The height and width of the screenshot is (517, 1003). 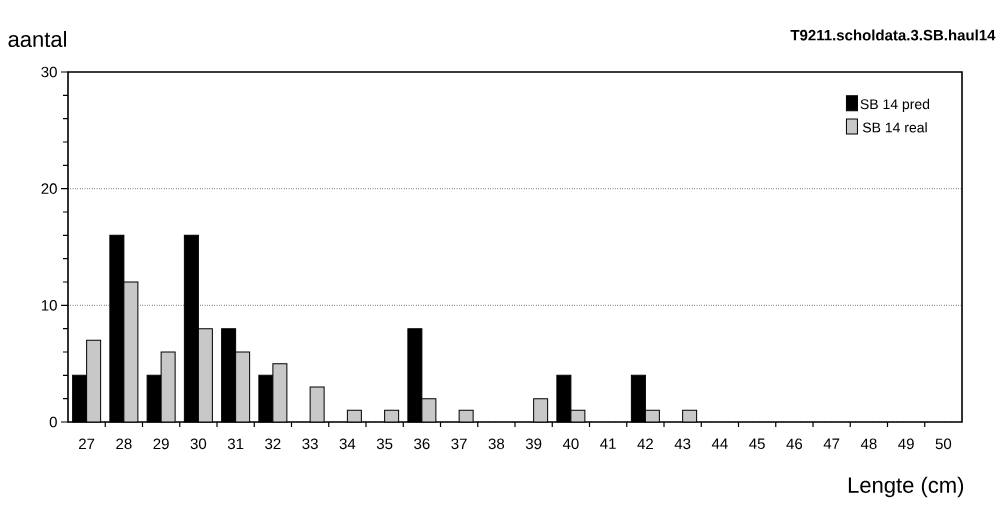 What do you see at coordinates (49, 188) in the screenshot?
I see `y-tick-label: 20` at bounding box center [49, 188].